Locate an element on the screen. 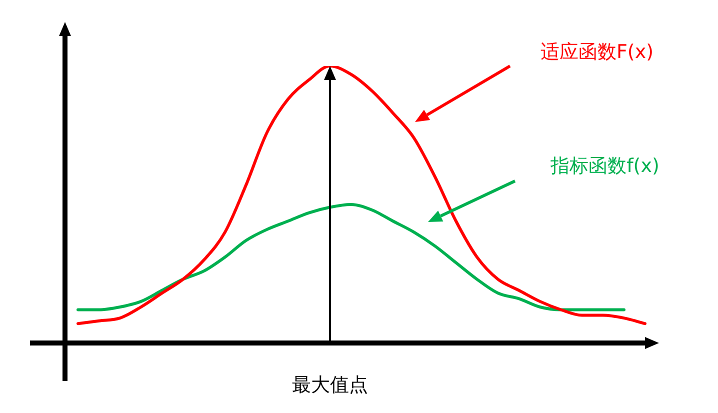 Image resolution: width=718 pixels, height=413 pixels. text: 最大值点 is located at coordinates (330, 385).